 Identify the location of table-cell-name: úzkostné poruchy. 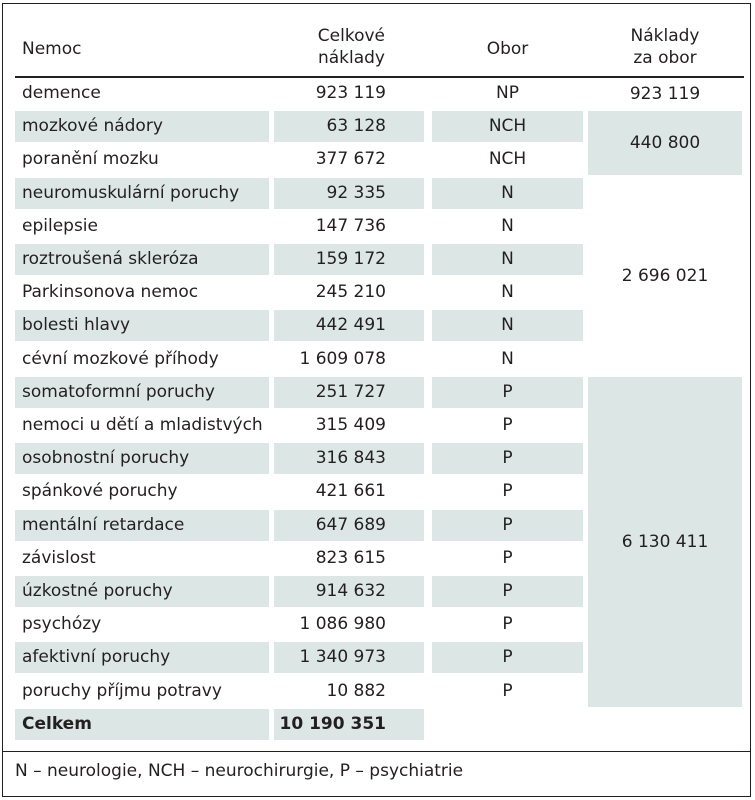
(142, 591).